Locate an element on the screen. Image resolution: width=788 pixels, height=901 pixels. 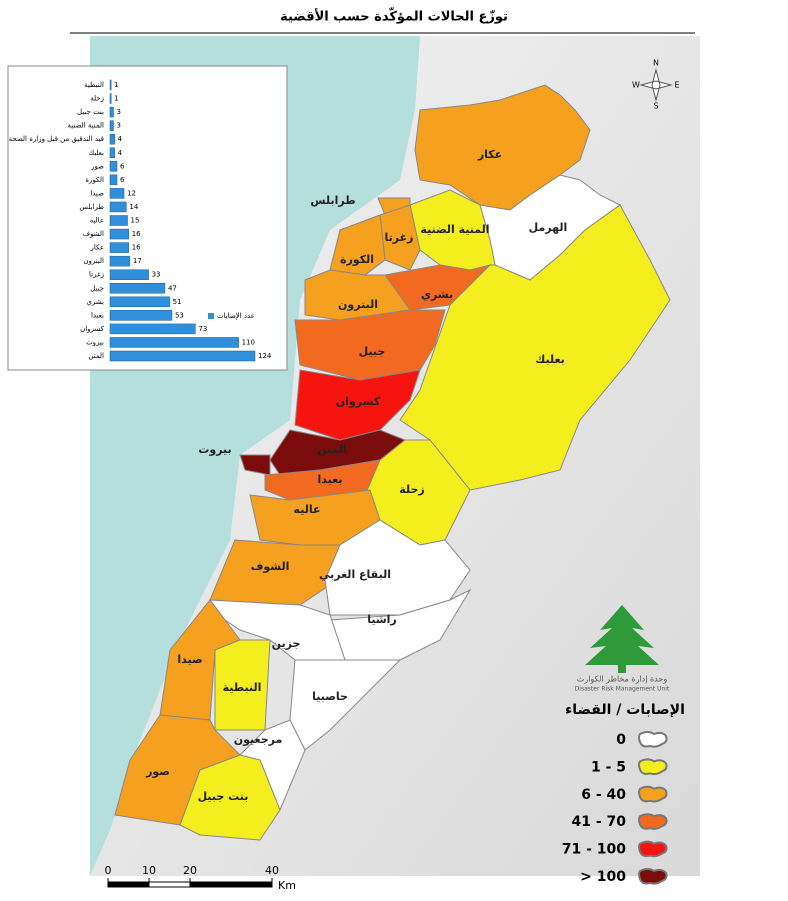
logo-english: Disaster Risk Management Unit is located at coordinates (622, 689).